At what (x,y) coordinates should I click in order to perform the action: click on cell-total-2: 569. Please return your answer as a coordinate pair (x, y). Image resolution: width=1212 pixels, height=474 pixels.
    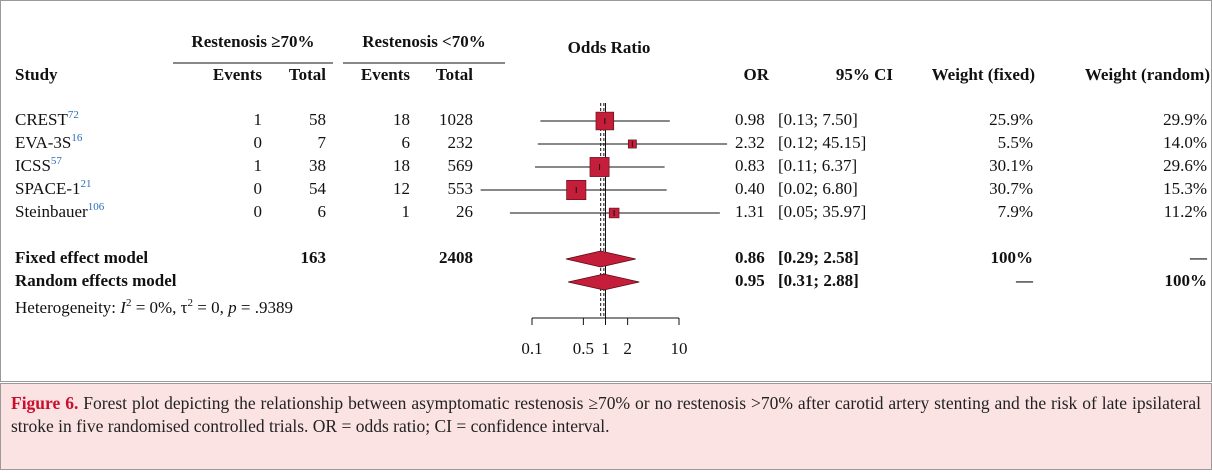
    Looking at the image, I should click on (461, 165).